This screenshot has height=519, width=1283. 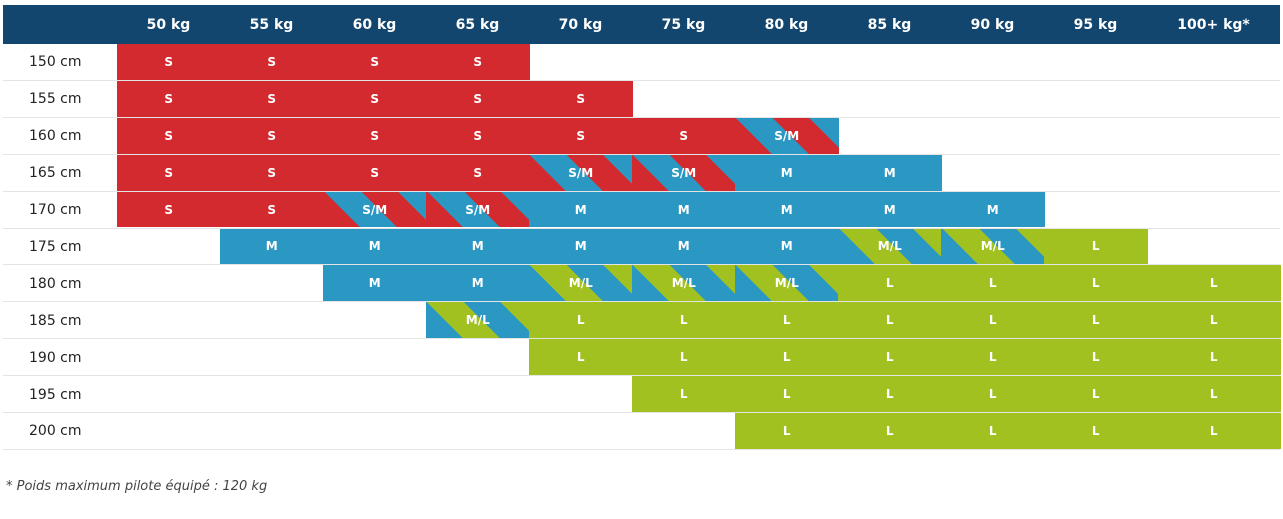 I want to click on row-label: 170 cm, so click(x=55, y=210).